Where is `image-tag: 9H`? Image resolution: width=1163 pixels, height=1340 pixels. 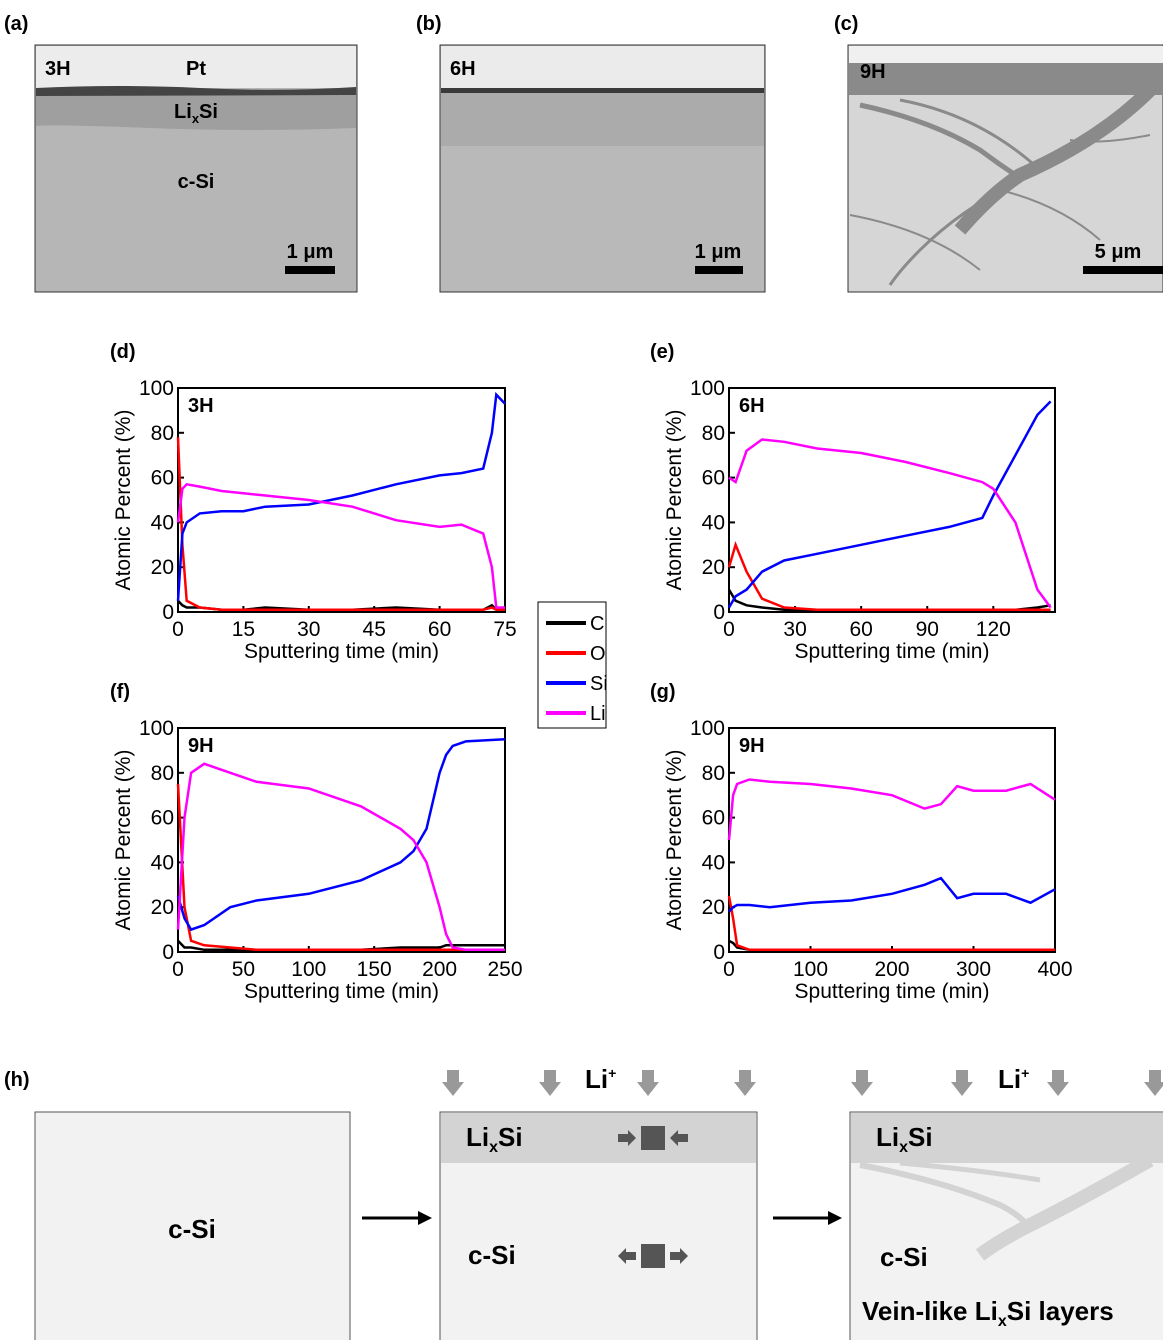 image-tag: 9H is located at coordinates (873, 72).